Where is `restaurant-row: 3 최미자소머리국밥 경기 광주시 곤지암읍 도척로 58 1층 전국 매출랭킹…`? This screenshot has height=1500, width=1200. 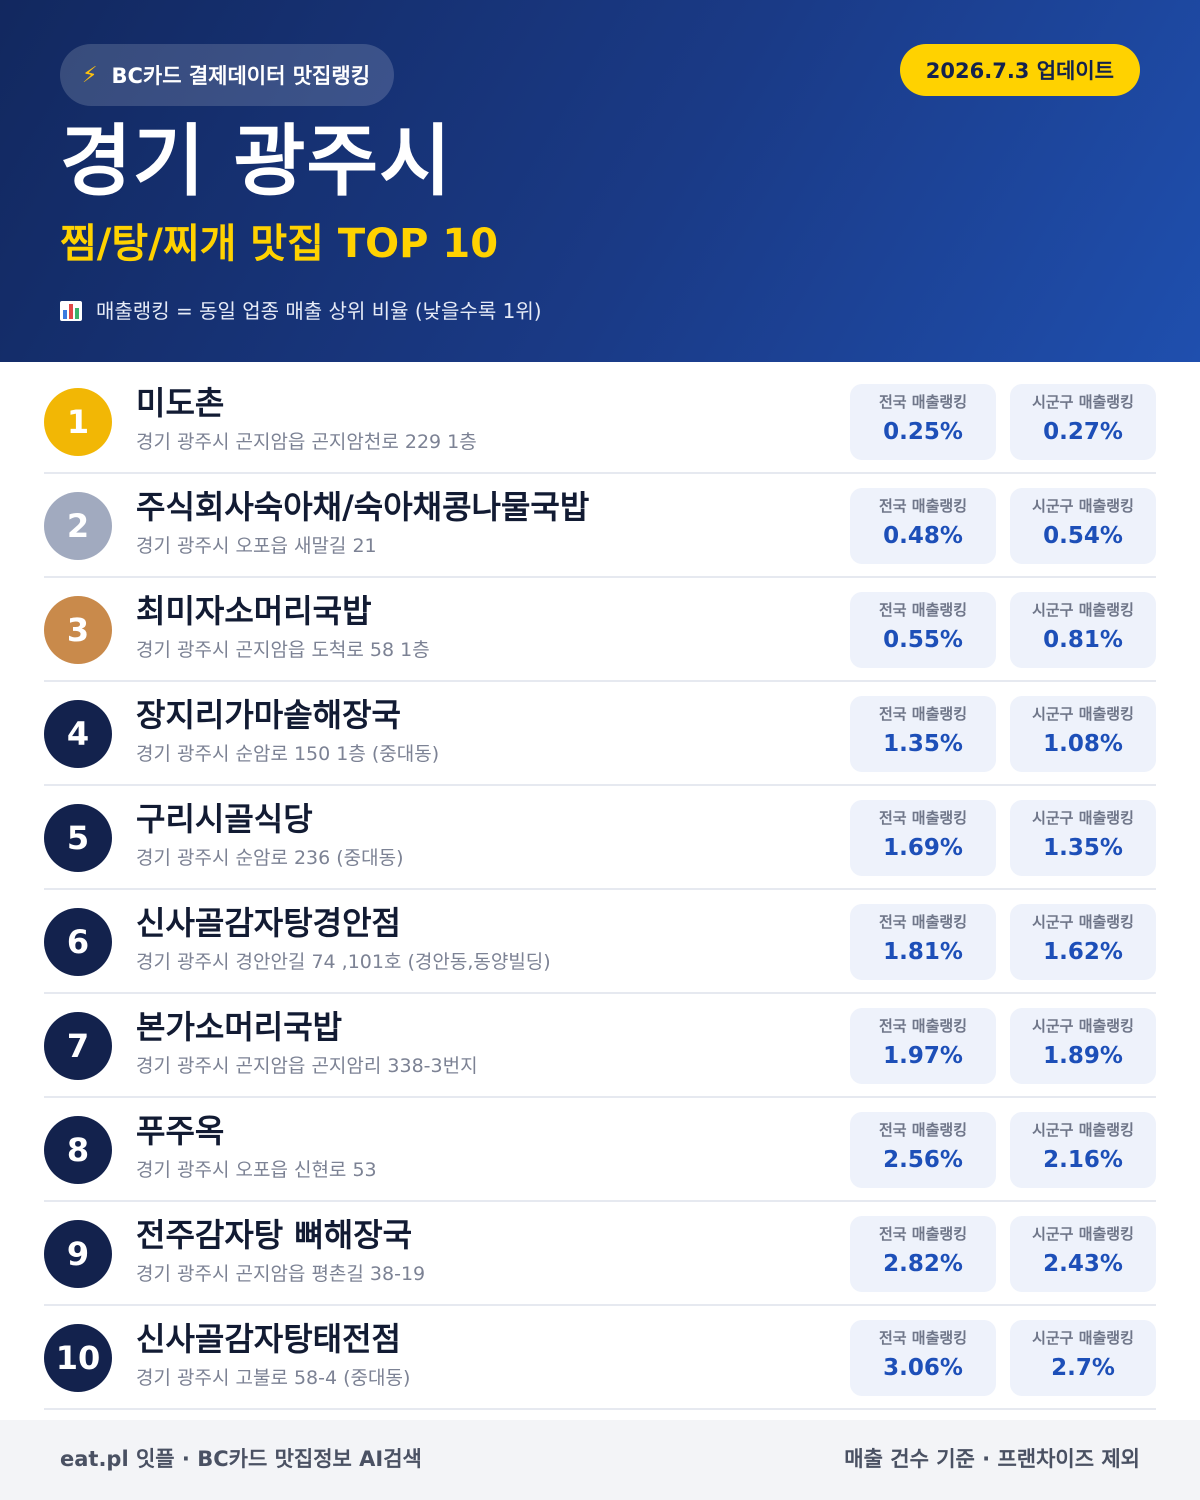 restaurant-row: 3 최미자소머리국밥 경기 광주시 곤지암읍 도척로 58 1층 전국 매출랭킹… is located at coordinates (600, 630).